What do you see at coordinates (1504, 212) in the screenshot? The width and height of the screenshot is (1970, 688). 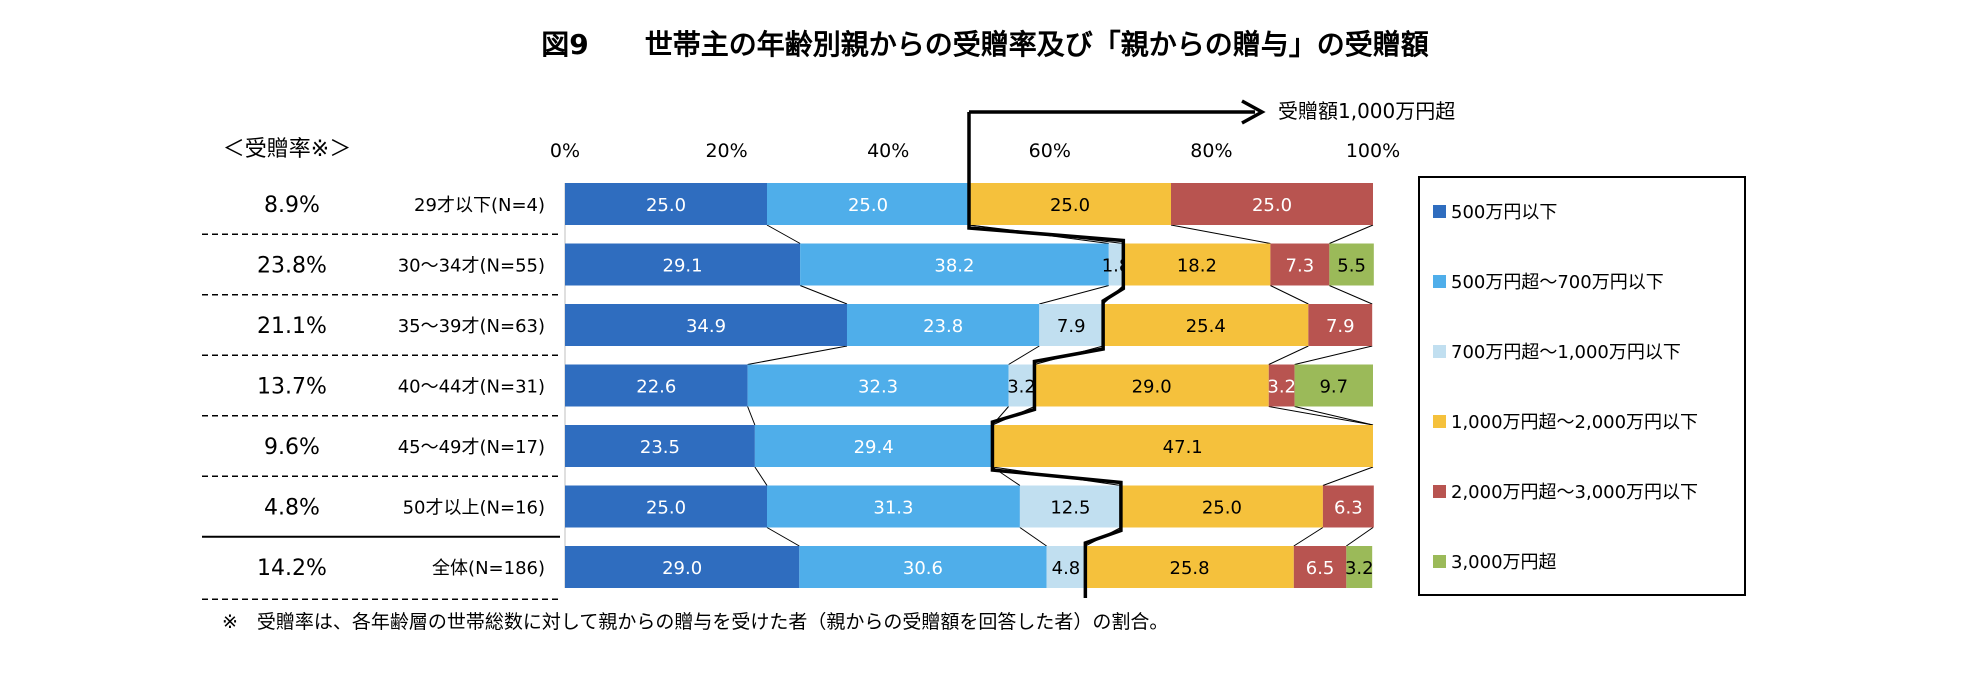 I see `legend-label: 500万円以下` at bounding box center [1504, 212].